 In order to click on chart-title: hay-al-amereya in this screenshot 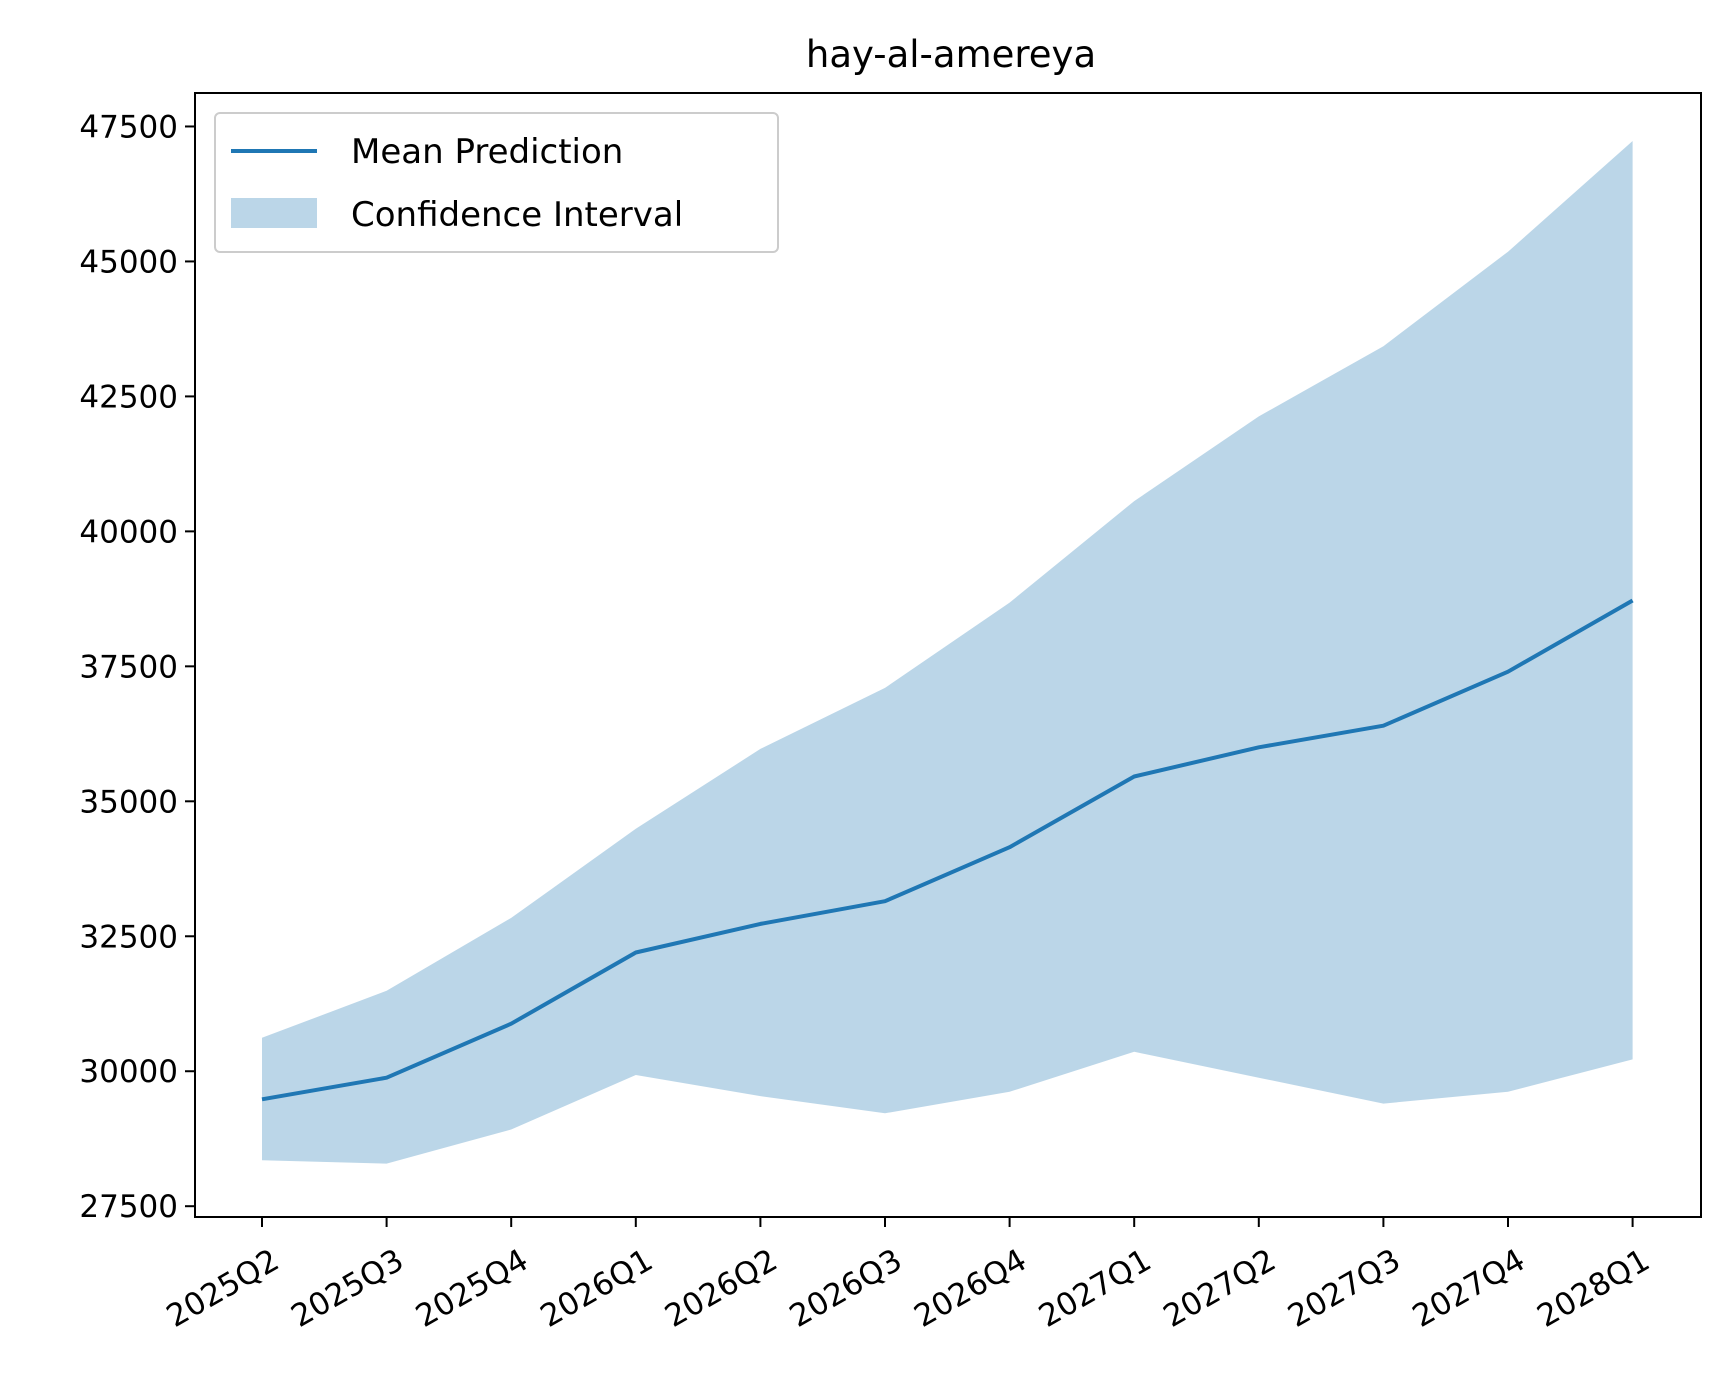, I will do `click(951, 54)`.